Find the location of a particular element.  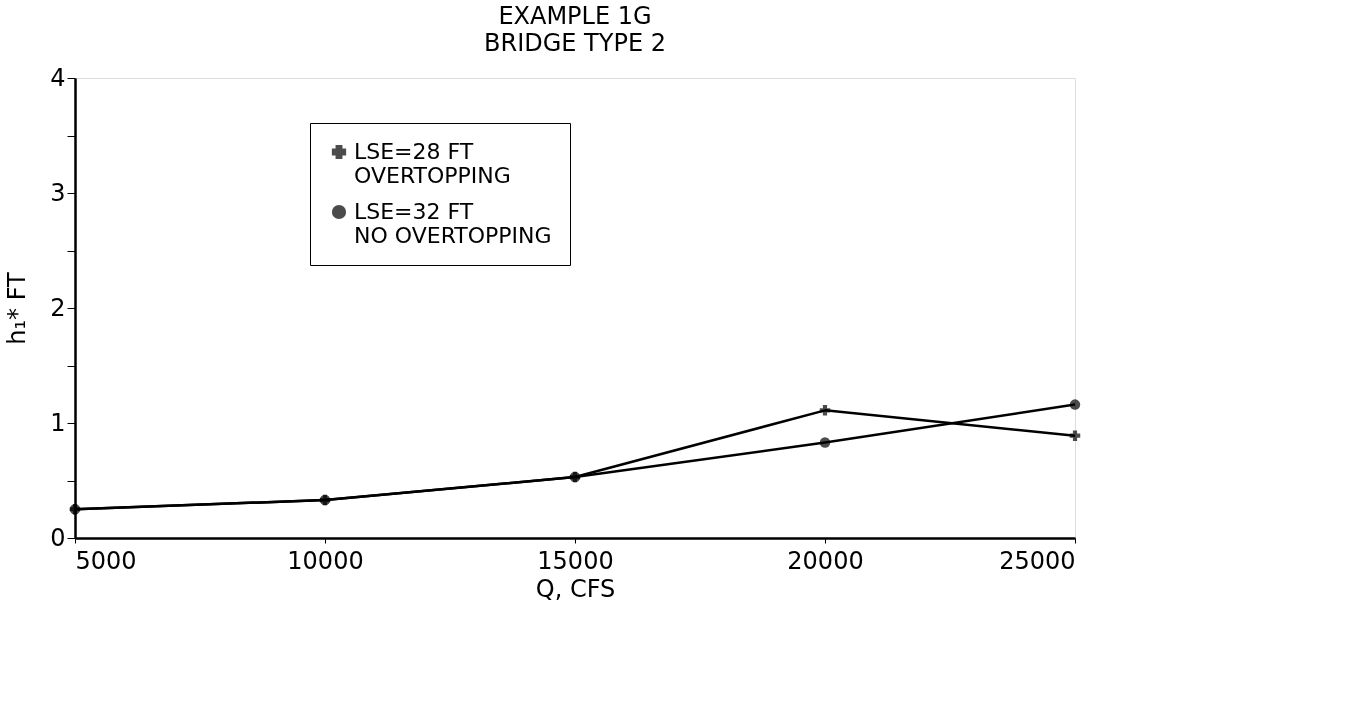

legend-label: LSE=32 FT NO OVERTOPPING is located at coordinates (453, 223).